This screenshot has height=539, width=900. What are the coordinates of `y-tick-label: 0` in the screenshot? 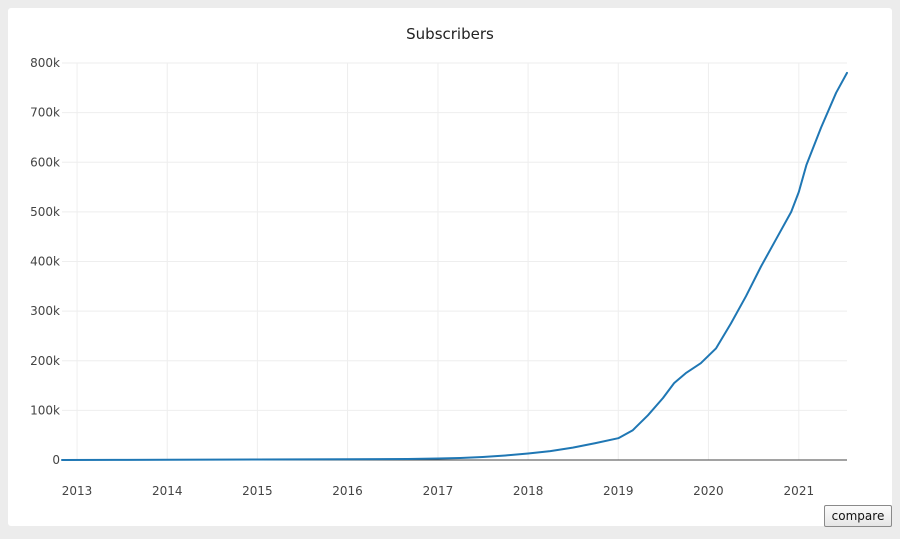 It's located at (56, 460).